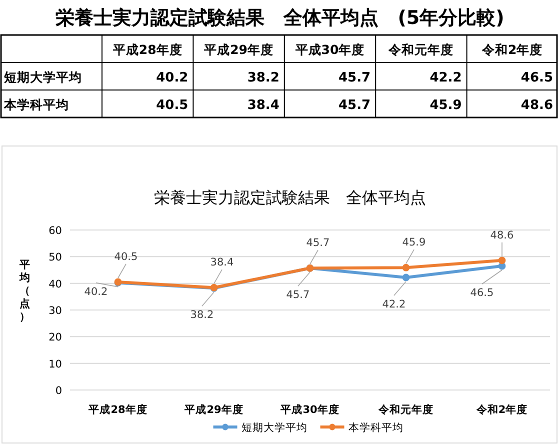 This screenshot has width=560, height=445. I want to click on y-tick-label: 0, so click(58, 391).